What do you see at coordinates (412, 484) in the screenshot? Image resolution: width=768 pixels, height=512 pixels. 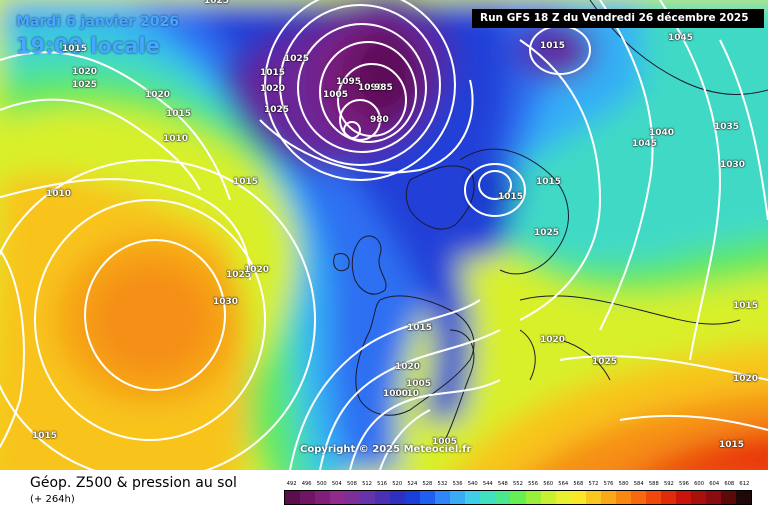 I see `scale-tick: 524` at bounding box center [412, 484].